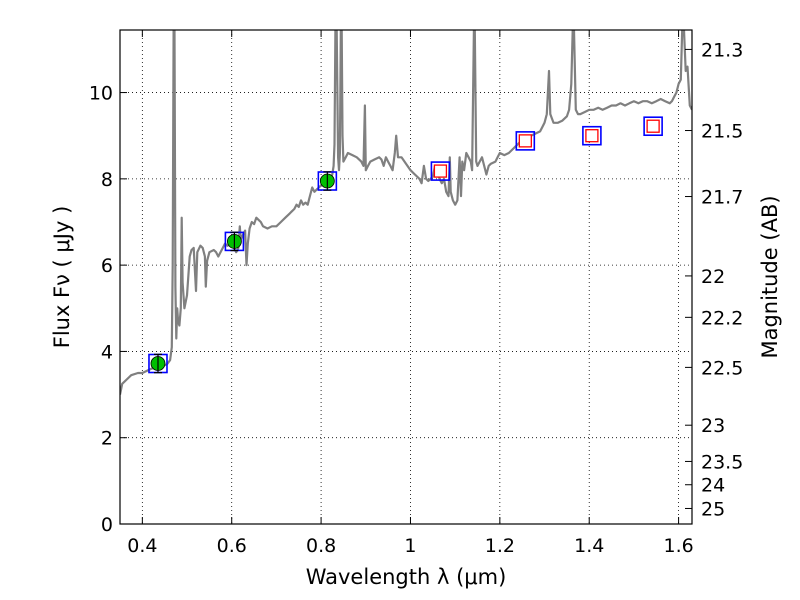  What do you see at coordinates (62, 277) in the screenshot?
I see `y-axis-label: Flux Fν ( μJy )` at bounding box center [62, 277].